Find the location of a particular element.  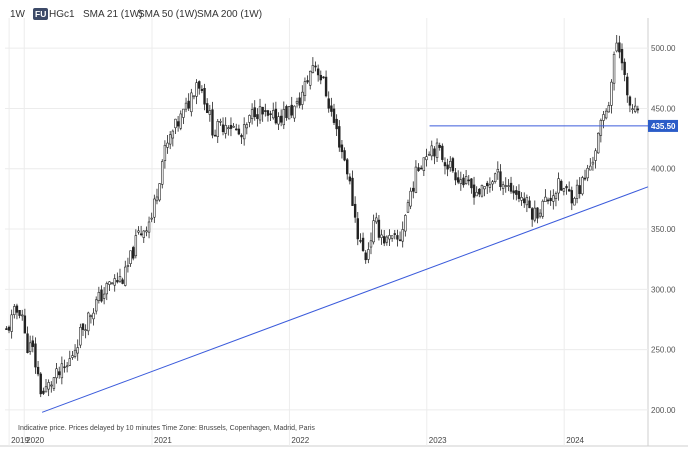

indicator-sma200: SMA 200 (1W) is located at coordinates (230, 14).